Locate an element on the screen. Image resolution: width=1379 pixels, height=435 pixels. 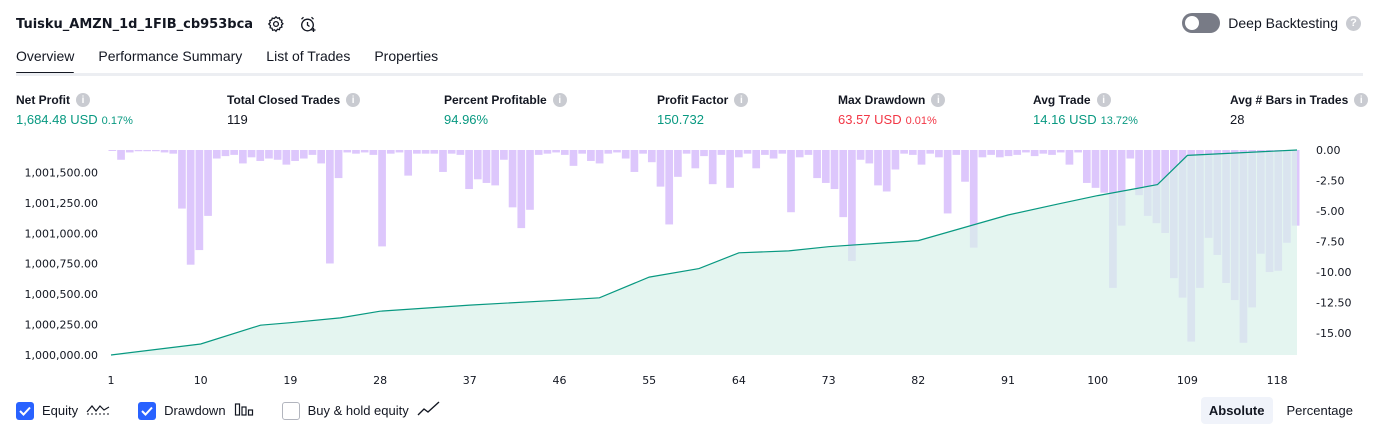
legend-equity: Equity is located at coordinates (63, 410).